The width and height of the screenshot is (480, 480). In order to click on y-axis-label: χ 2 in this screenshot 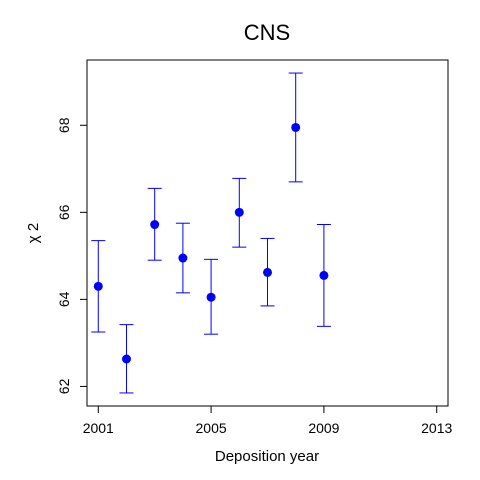, I will do `click(33, 233)`.